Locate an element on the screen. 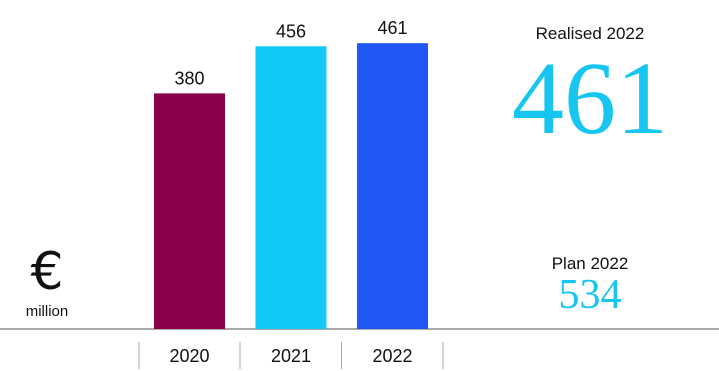 Image resolution: width=719 pixels, height=371 pixels. x-tick-label-2022: 2022 is located at coordinates (392, 356).